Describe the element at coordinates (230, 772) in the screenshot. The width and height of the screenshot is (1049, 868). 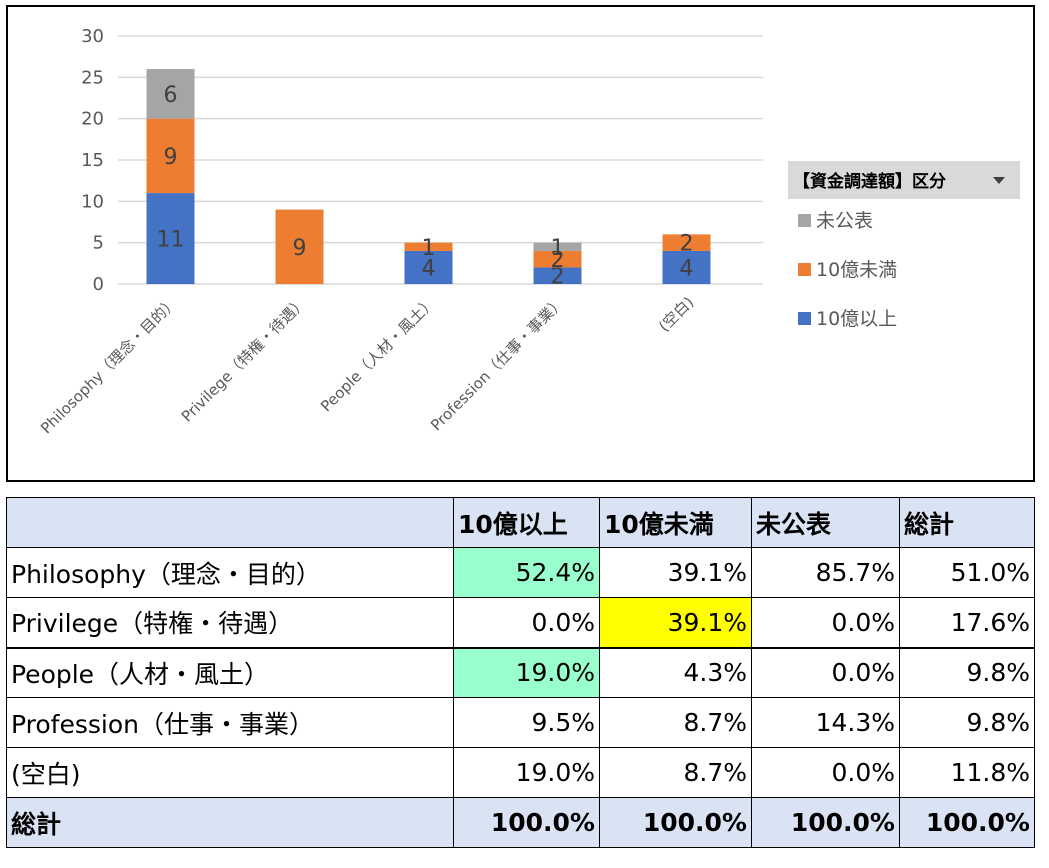
I see `row-label: (空白)` at that location.